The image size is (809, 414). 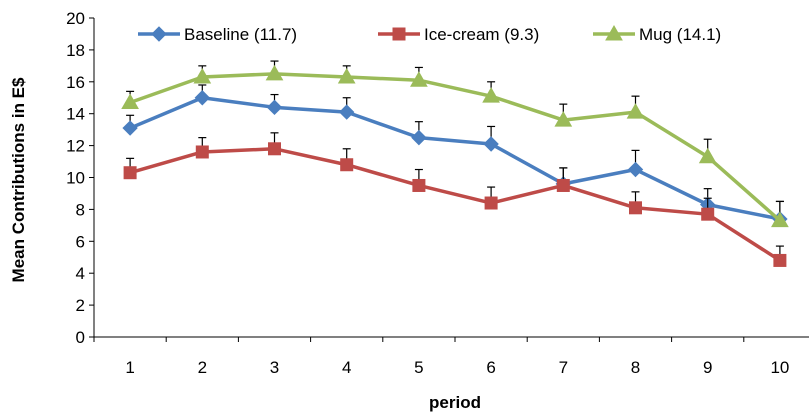 What do you see at coordinates (441, 357) in the screenshot?
I see `x-axis-ticks: 1 2 3 4 5 6 7 8 9 10` at bounding box center [441, 357].